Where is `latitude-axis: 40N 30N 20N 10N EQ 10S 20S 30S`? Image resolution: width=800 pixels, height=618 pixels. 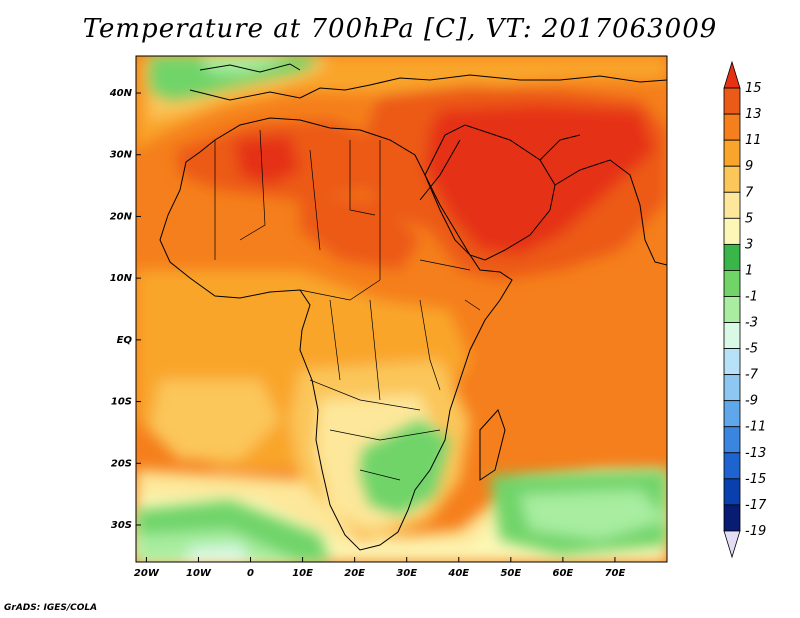
latitude-axis: 40N 30N 20N 10N EQ 10S 20S 30S is located at coordinates (125, 309).